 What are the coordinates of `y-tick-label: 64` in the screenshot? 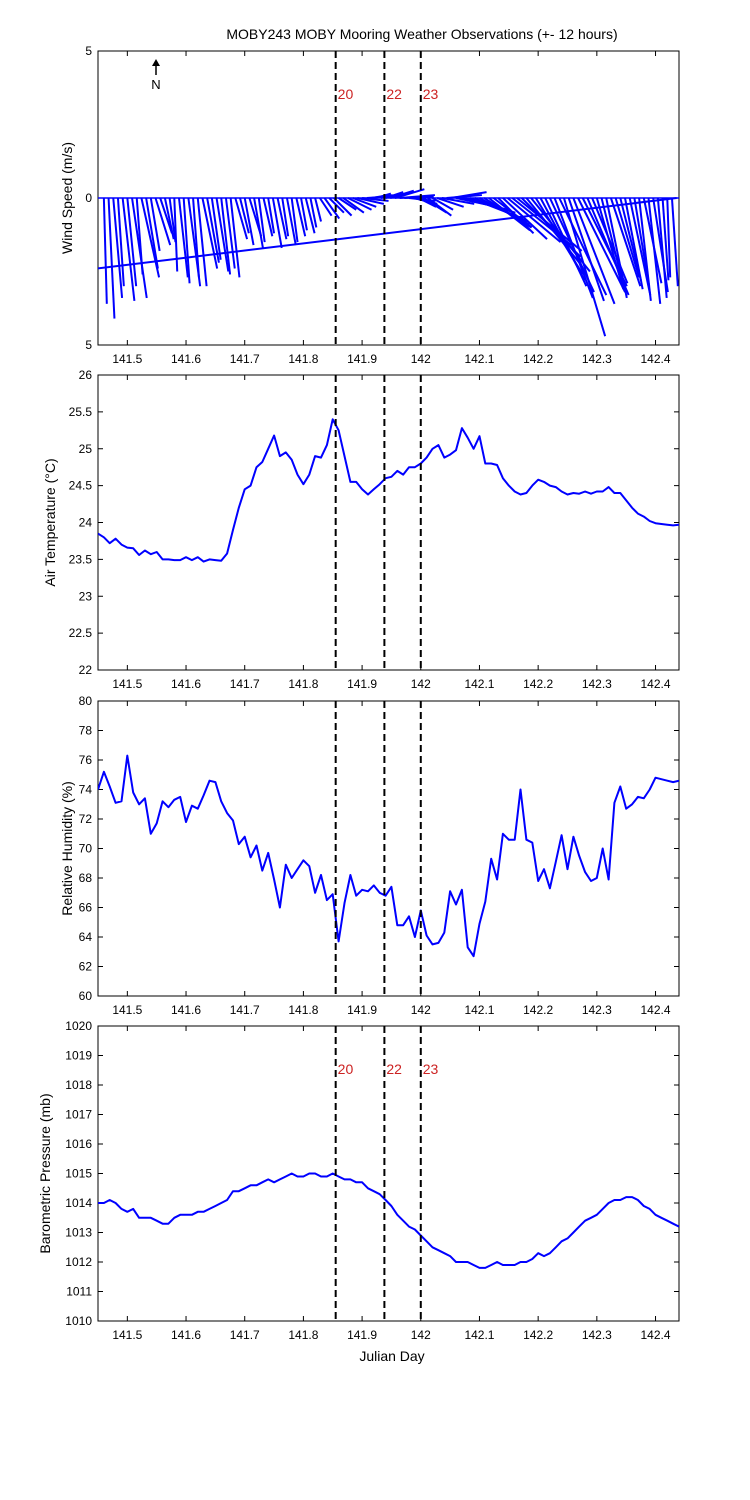 It's located at (86, 937).